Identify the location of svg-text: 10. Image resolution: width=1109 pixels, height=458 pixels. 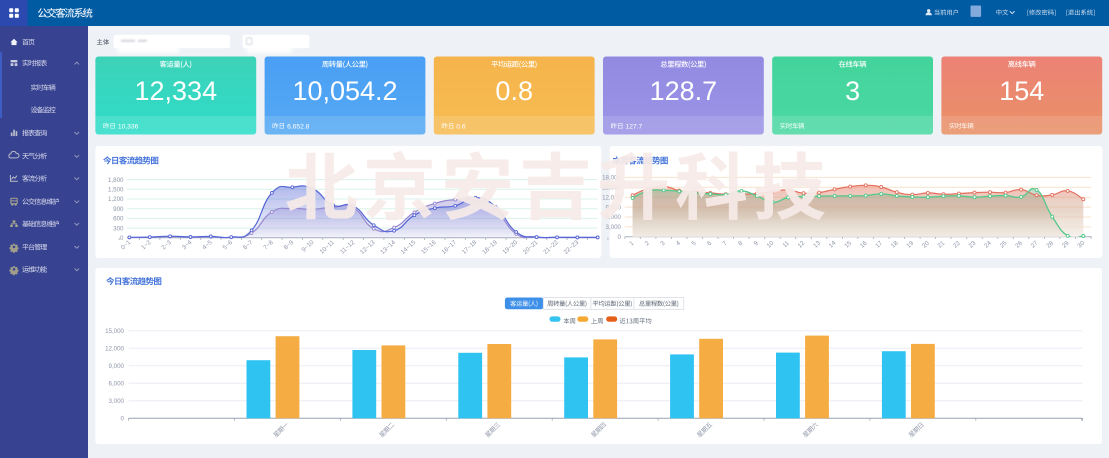
(771, 244).